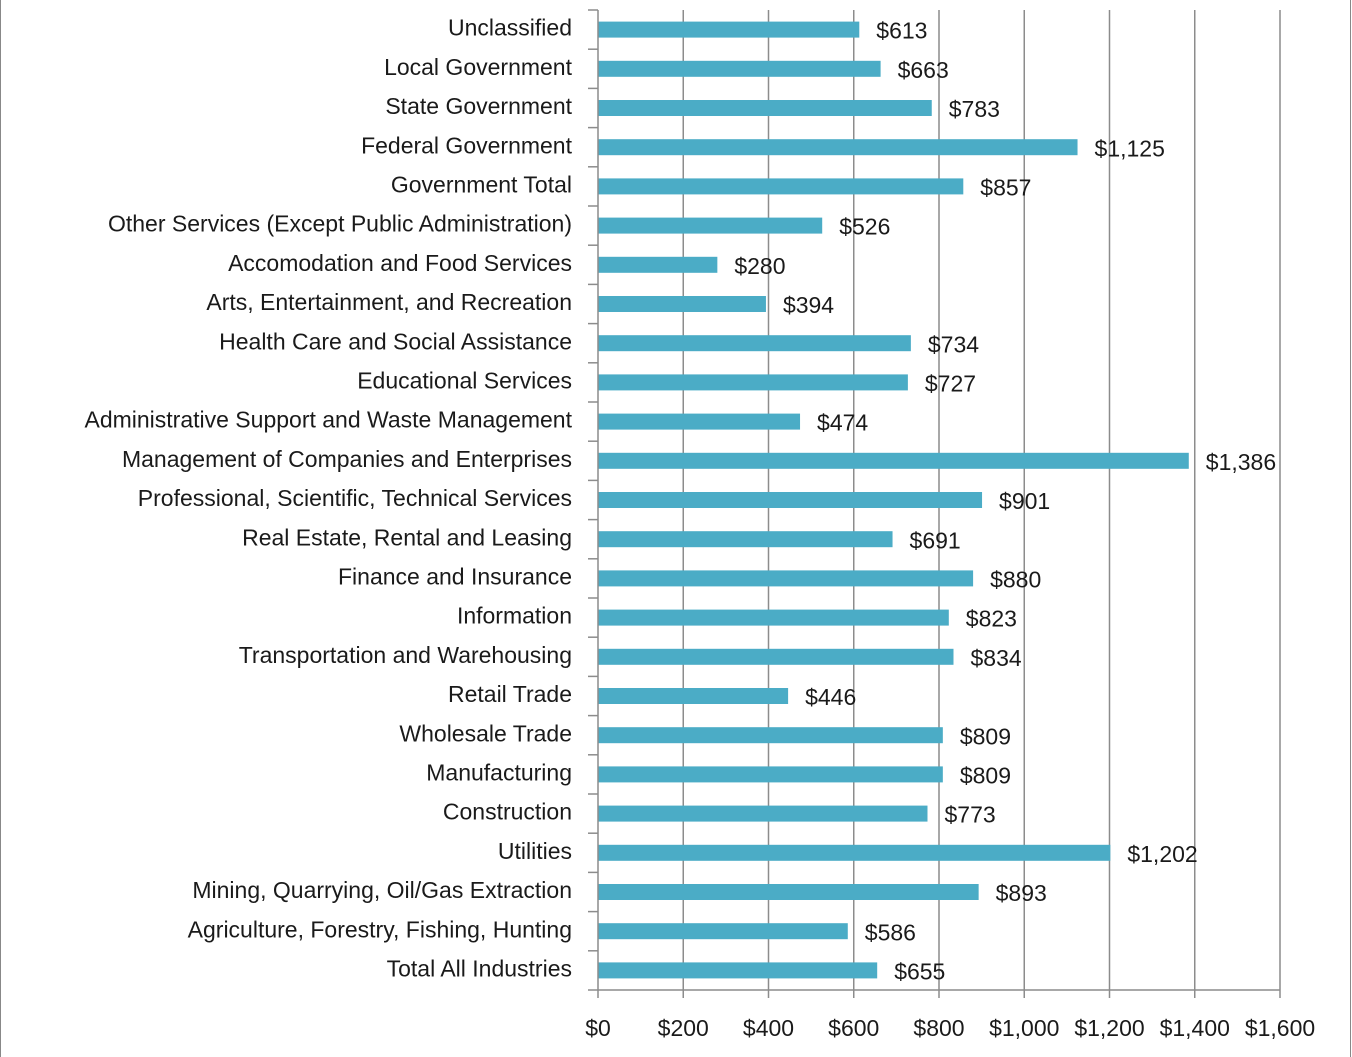 The image size is (1352, 1057). What do you see at coordinates (389, 302) in the screenshot?
I see `y-tick-label: Arts, Entertainment, and Recreation` at bounding box center [389, 302].